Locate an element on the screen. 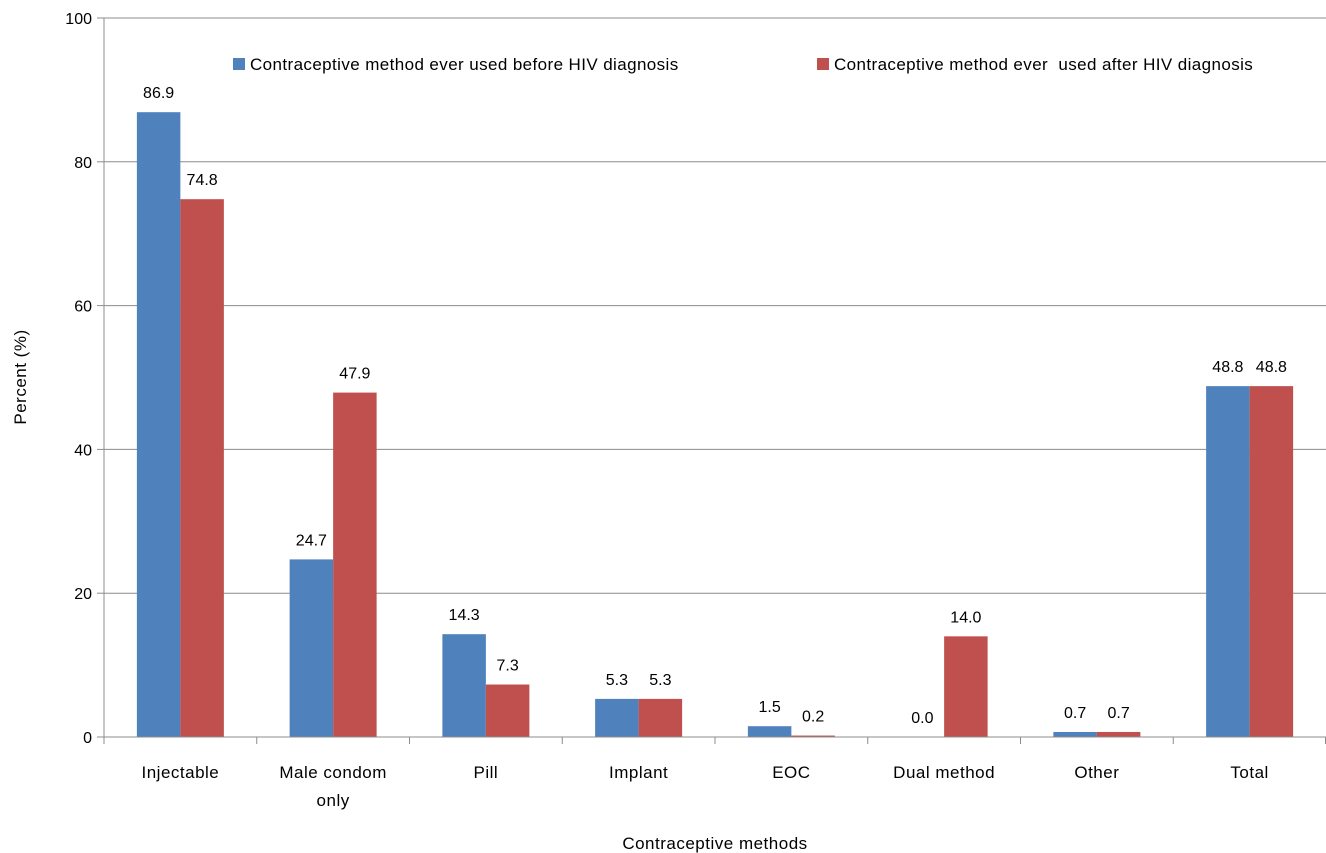 The image size is (1326, 853). category-label: Pill is located at coordinates (486, 772).